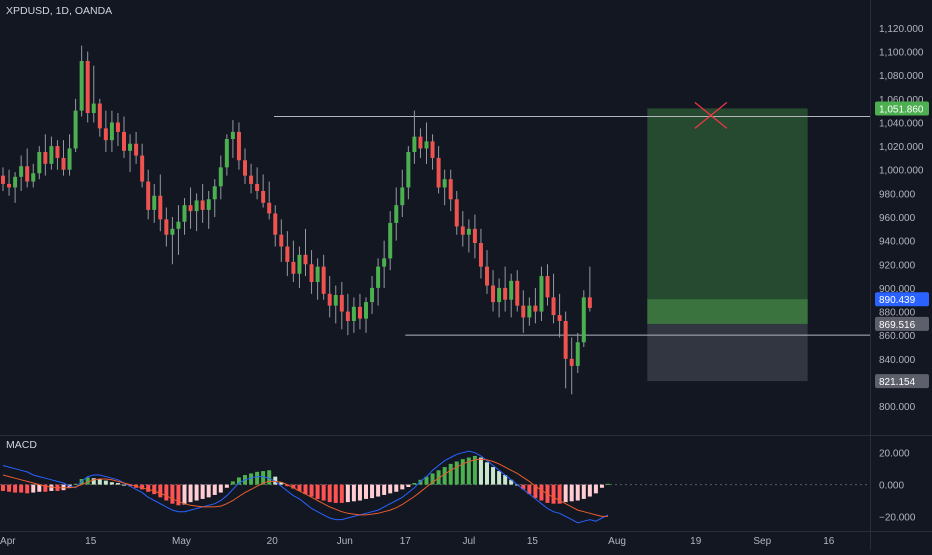 This screenshot has width=932, height=555. What do you see at coordinates (727, 311) in the screenshot?
I see `profit-fill-zone` at bounding box center [727, 311].